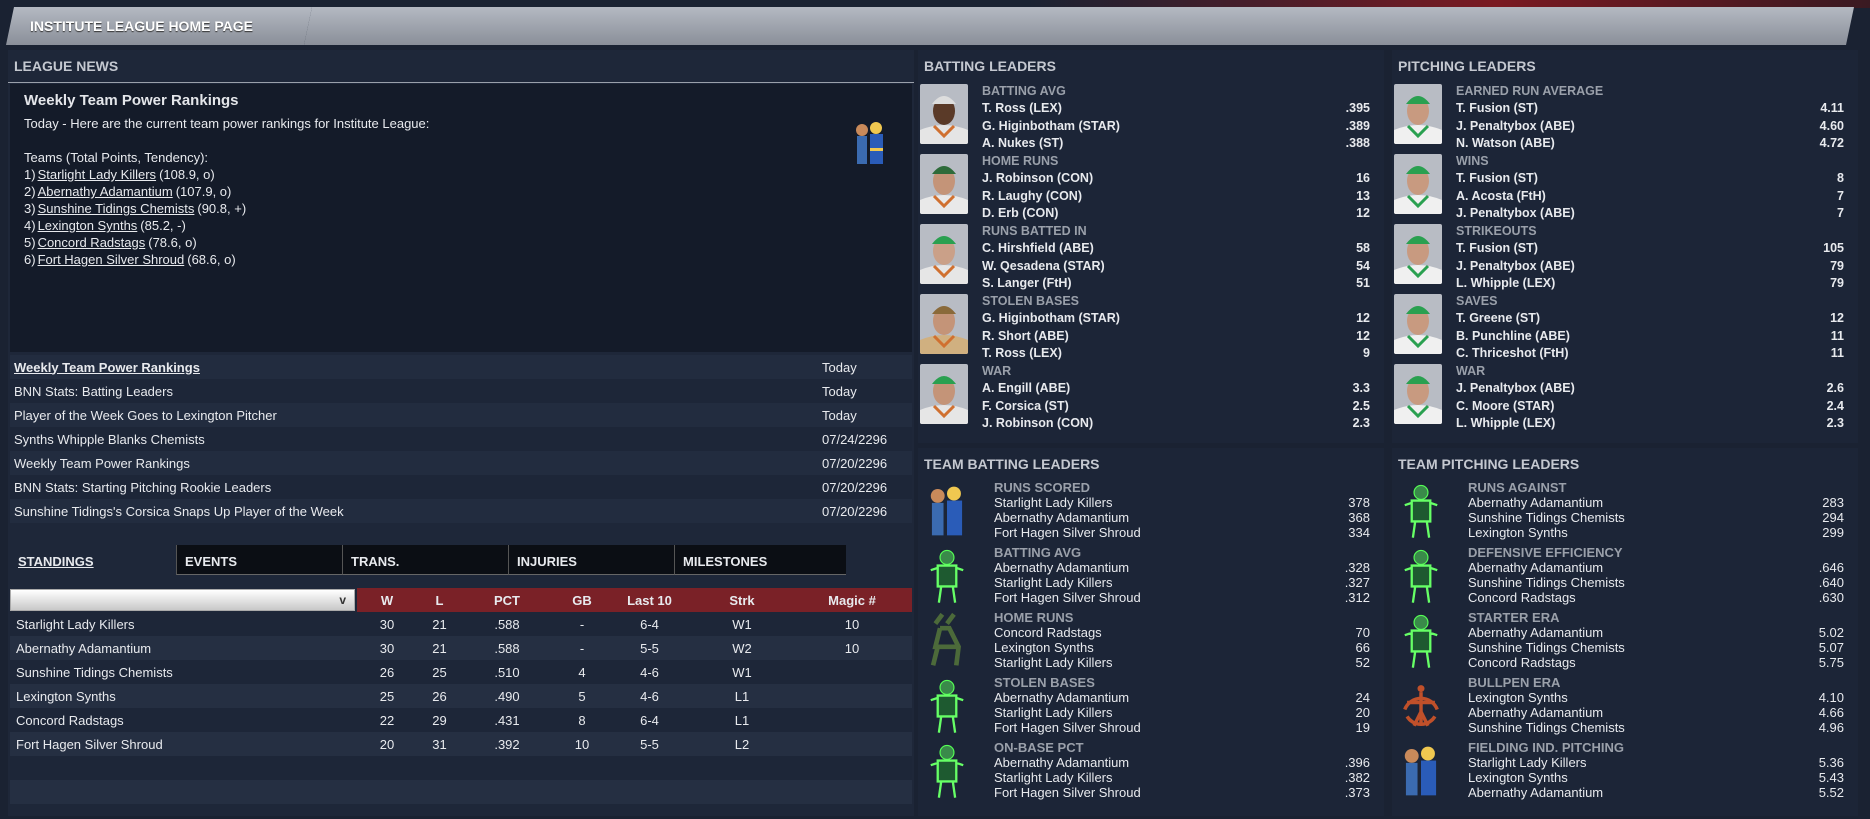 The height and width of the screenshot is (819, 1870). What do you see at coordinates (1505, 143) in the screenshot?
I see `player-name: N. Watson (ABE)` at bounding box center [1505, 143].